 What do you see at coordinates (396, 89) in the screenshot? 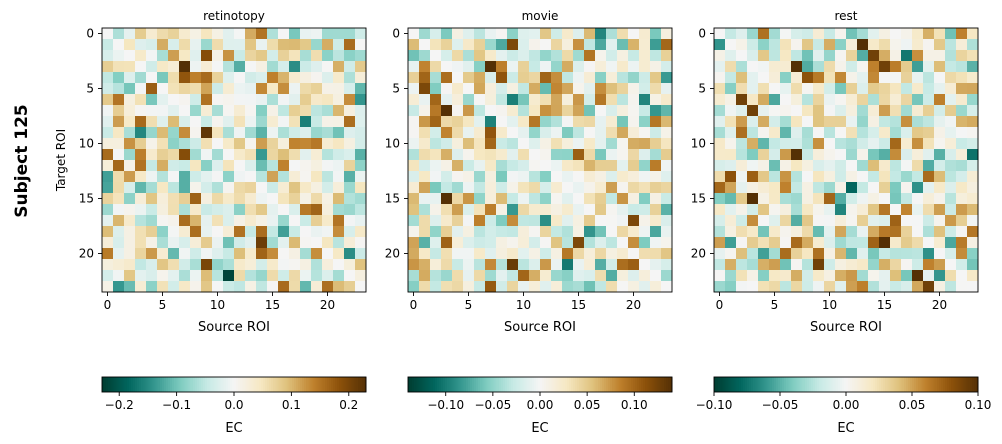
I see `y-tick-label: 5` at bounding box center [396, 89].